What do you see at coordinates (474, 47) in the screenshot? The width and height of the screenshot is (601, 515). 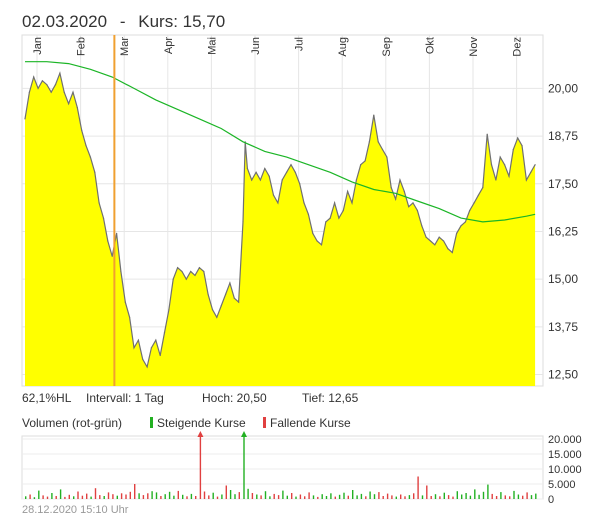 I see `month-label: Nov` at bounding box center [474, 47].